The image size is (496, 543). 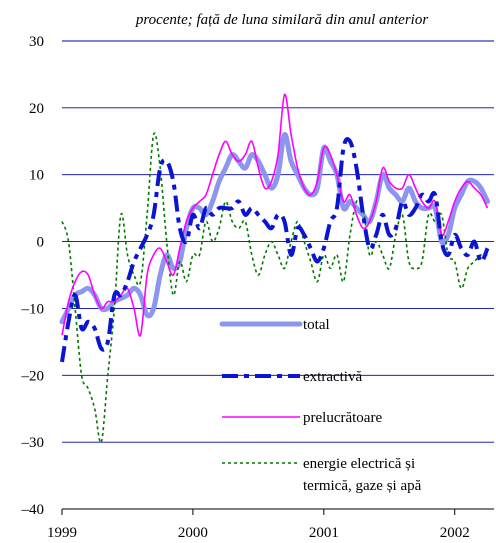 I want to click on y-tick-label: 10, so click(x=36, y=176).